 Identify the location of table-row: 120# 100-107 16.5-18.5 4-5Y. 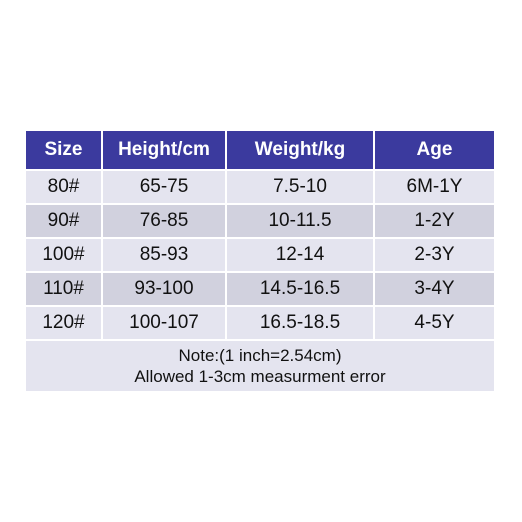
(260, 323).